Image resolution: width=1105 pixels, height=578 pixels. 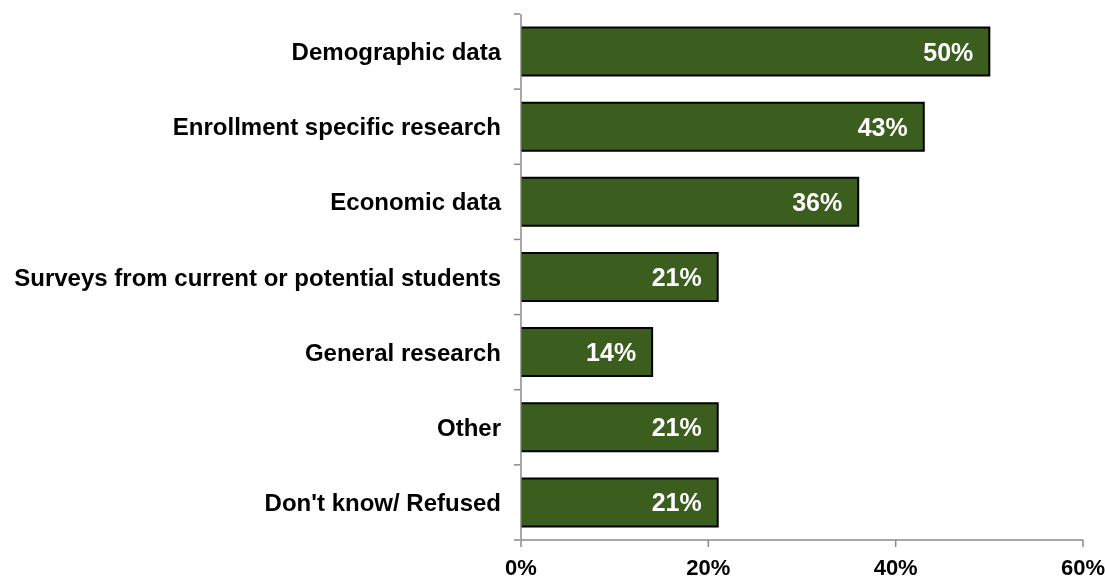 What do you see at coordinates (257, 277) in the screenshot?
I see `y-tick-label: Surveys from current or potential students` at bounding box center [257, 277].